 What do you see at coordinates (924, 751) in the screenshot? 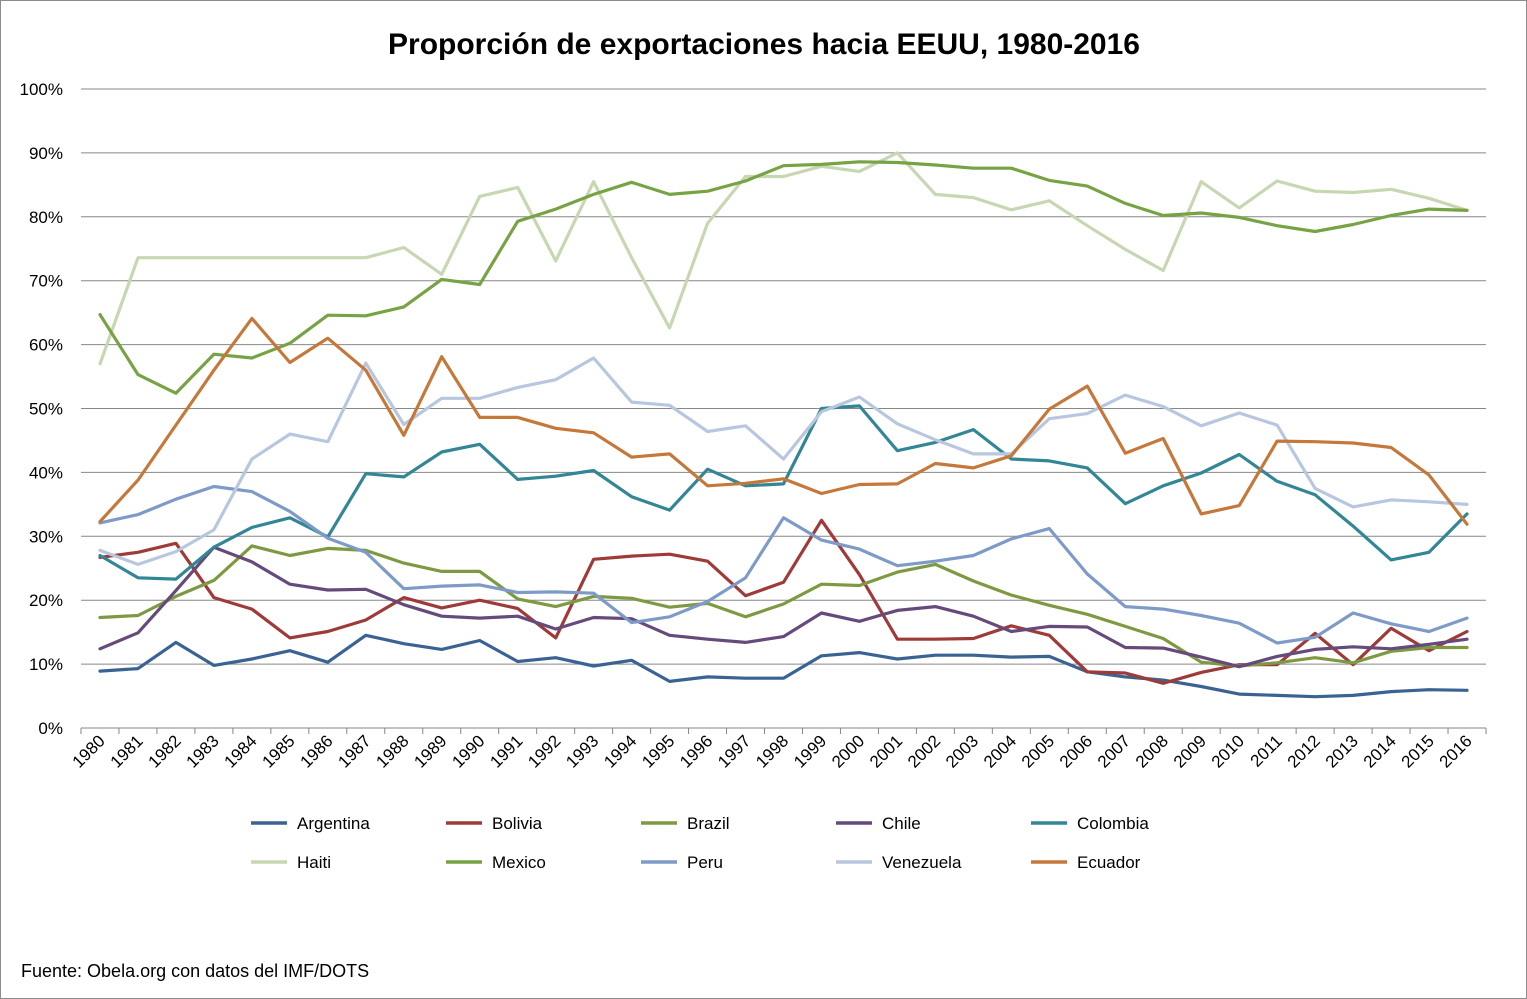
I see `x-tick-label: 2002` at bounding box center [924, 751].